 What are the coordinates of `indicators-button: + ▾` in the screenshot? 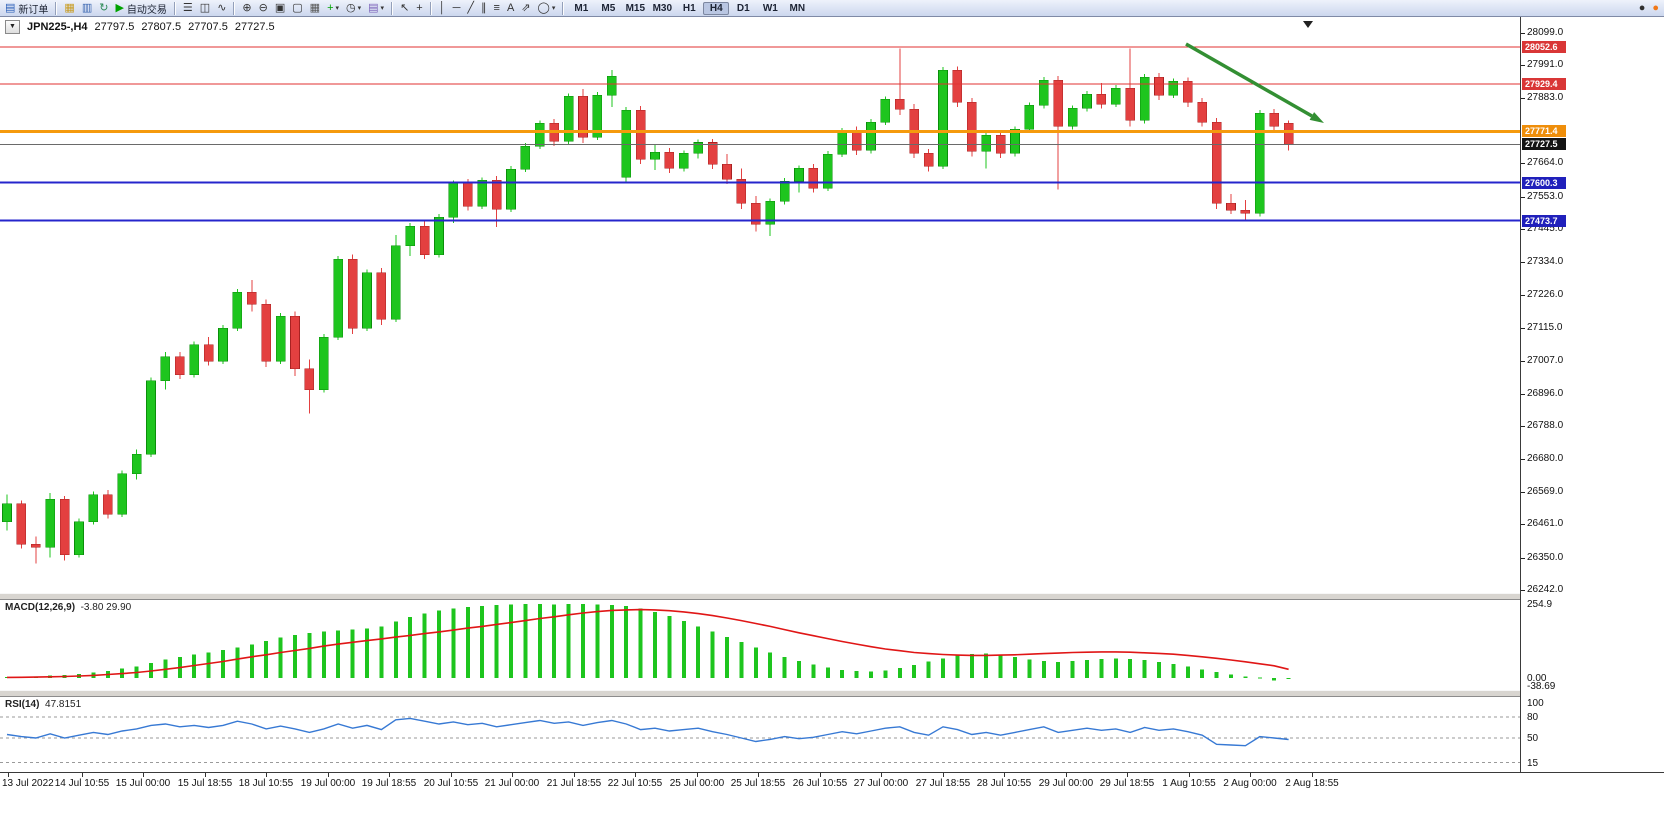 It's located at (333, 8).